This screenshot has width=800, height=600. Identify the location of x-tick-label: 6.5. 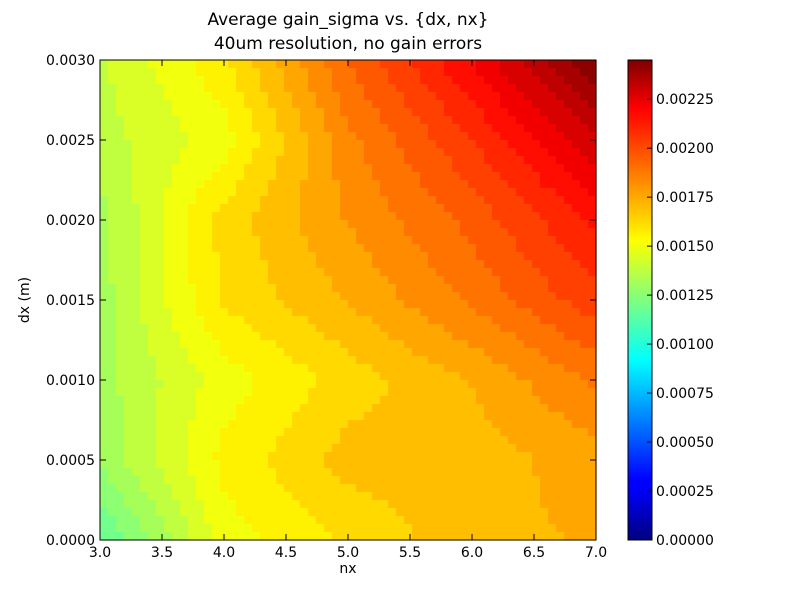
(534, 553).